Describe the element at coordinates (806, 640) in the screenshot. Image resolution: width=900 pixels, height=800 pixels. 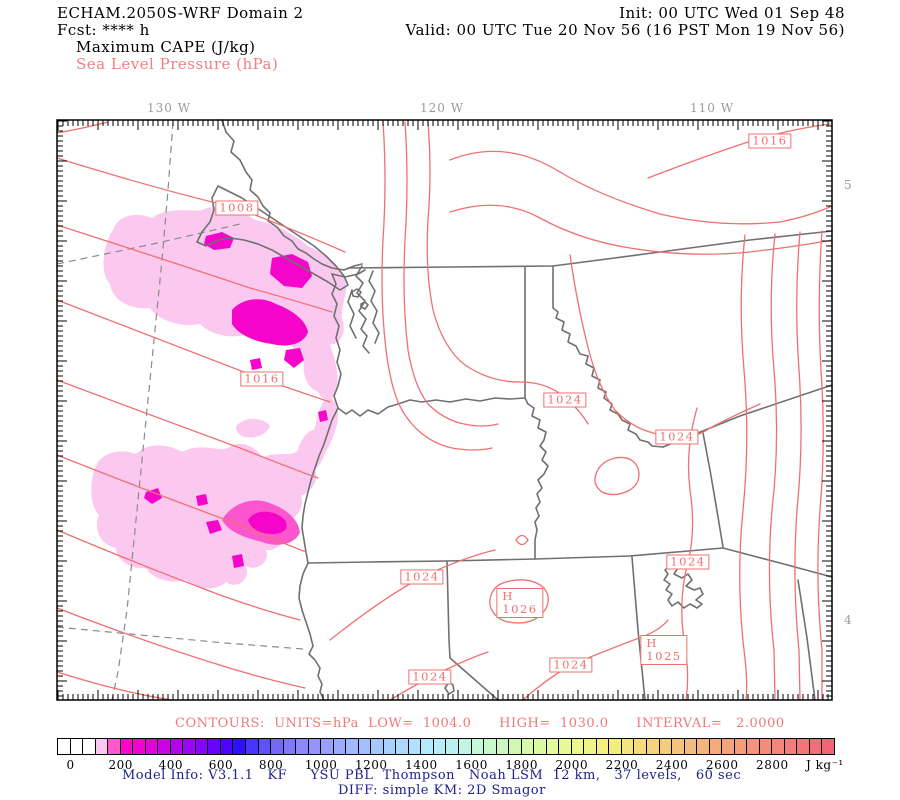
I see `border-se-corner` at that location.